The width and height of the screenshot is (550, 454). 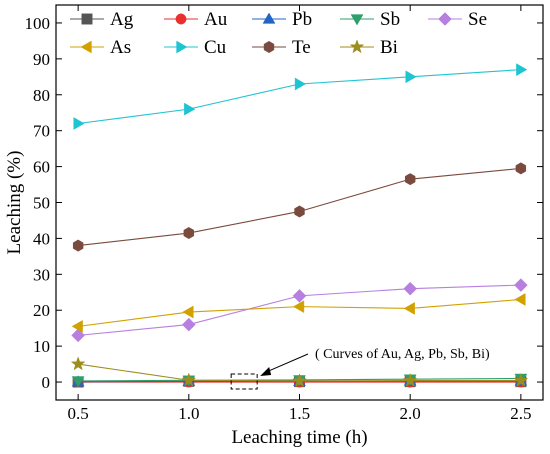 What do you see at coordinates (244, 381) in the screenshot?
I see `annotation-box` at bounding box center [244, 381].